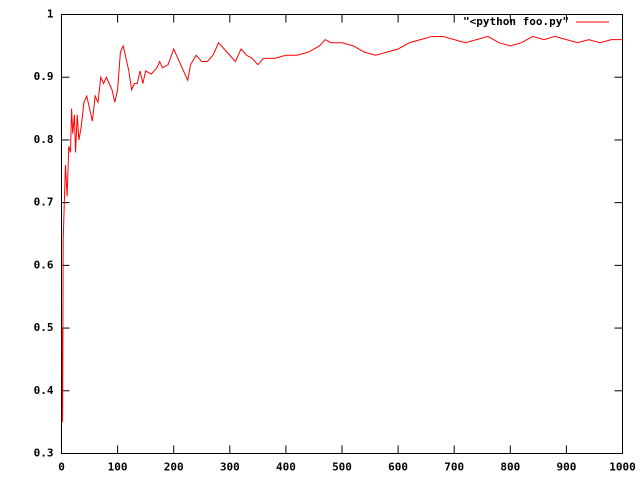  I want to click on x-tick-label: 500, so click(342, 467).